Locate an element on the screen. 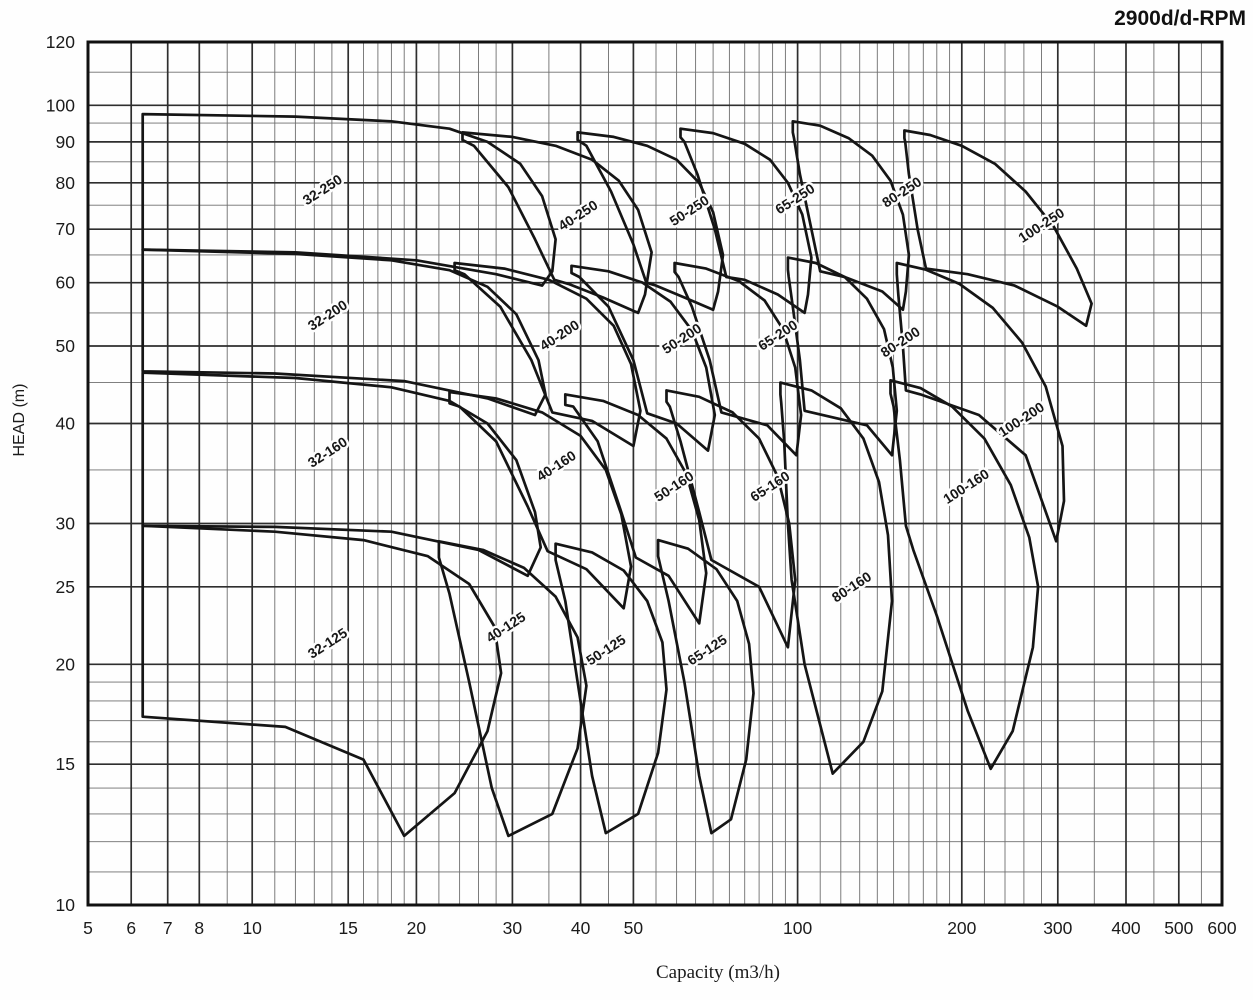 The height and width of the screenshot is (1000, 1253). y-tick-label: 20 is located at coordinates (66, 664).